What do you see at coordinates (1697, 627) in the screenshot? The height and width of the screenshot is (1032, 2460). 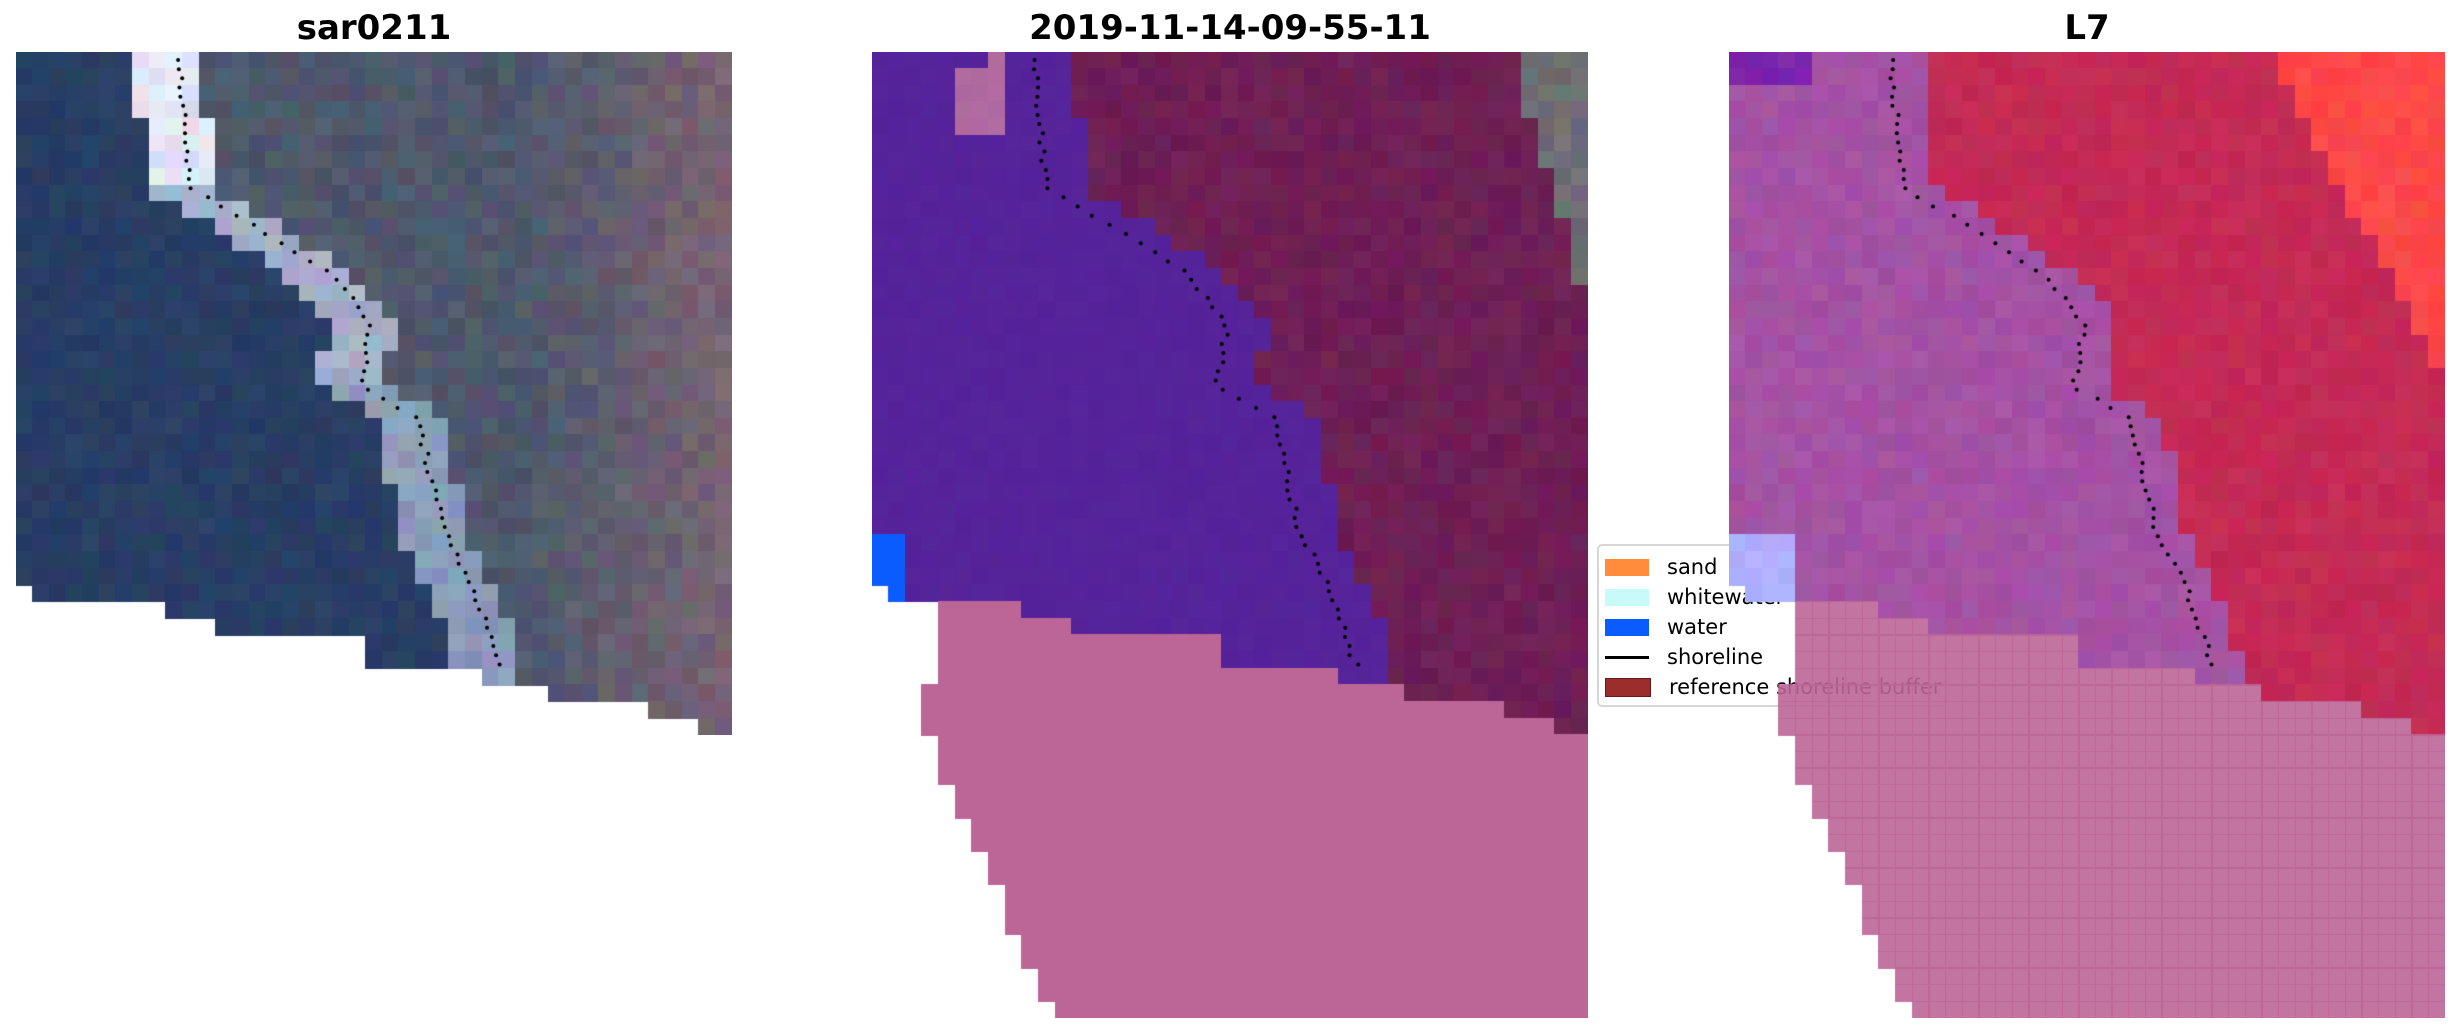 I see `legend-label: water` at bounding box center [1697, 627].